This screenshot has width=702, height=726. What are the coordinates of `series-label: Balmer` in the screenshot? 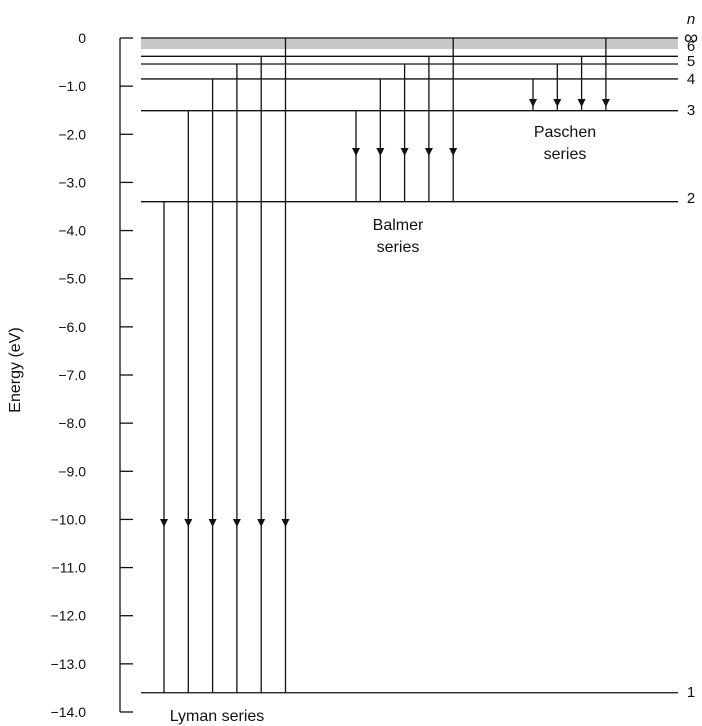 It's located at (398, 225).